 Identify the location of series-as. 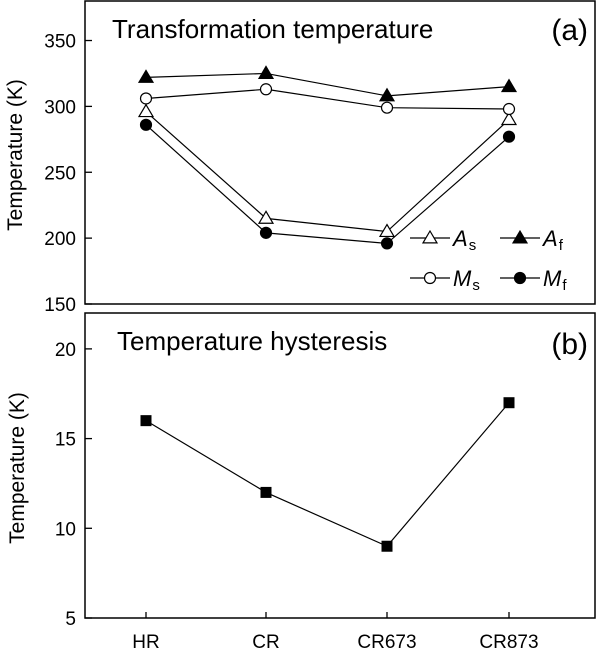
(327, 170).